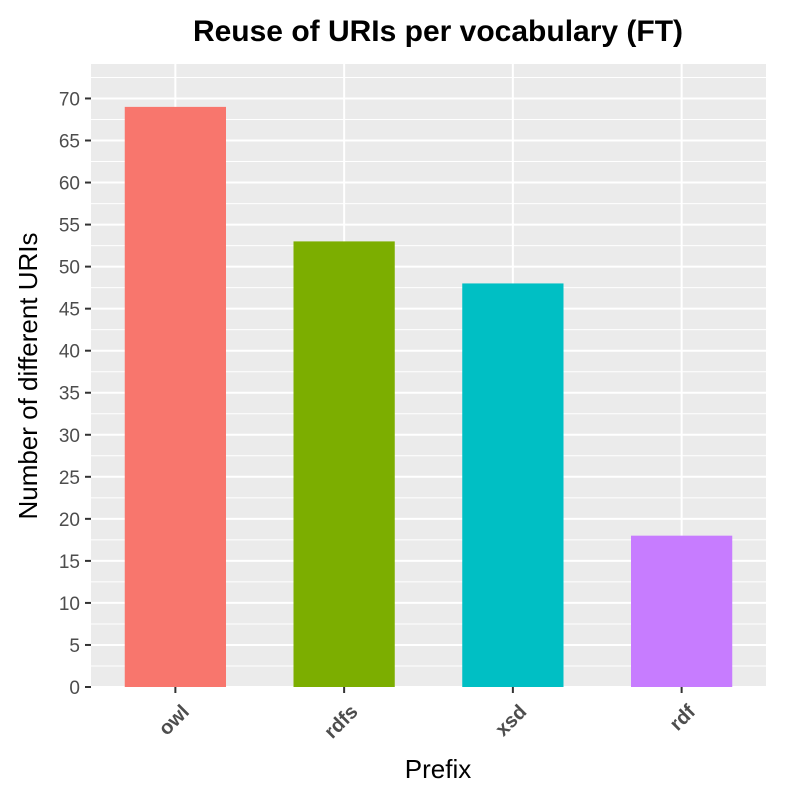 The width and height of the screenshot is (800, 800). What do you see at coordinates (69, 268) in the screenshot?
I see `y-tick-label: 50` at bounding box center [69, 268].